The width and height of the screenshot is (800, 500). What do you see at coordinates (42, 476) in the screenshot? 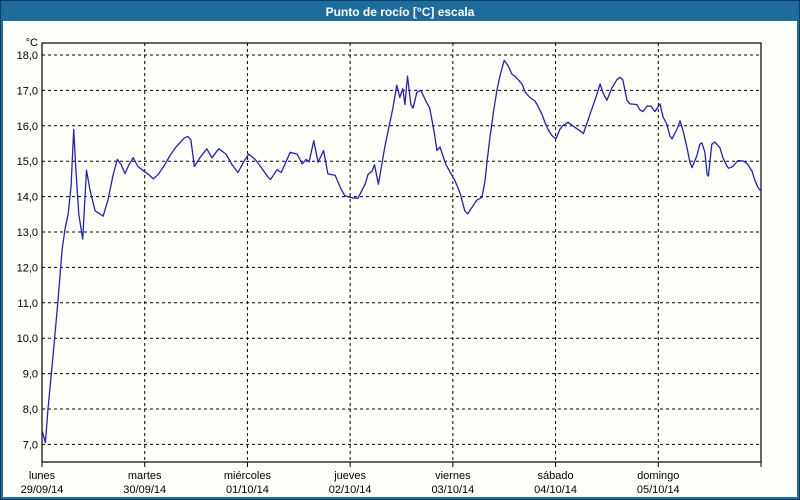
I see `x-day-name-label: lunes` at bounding box center [42, 476].